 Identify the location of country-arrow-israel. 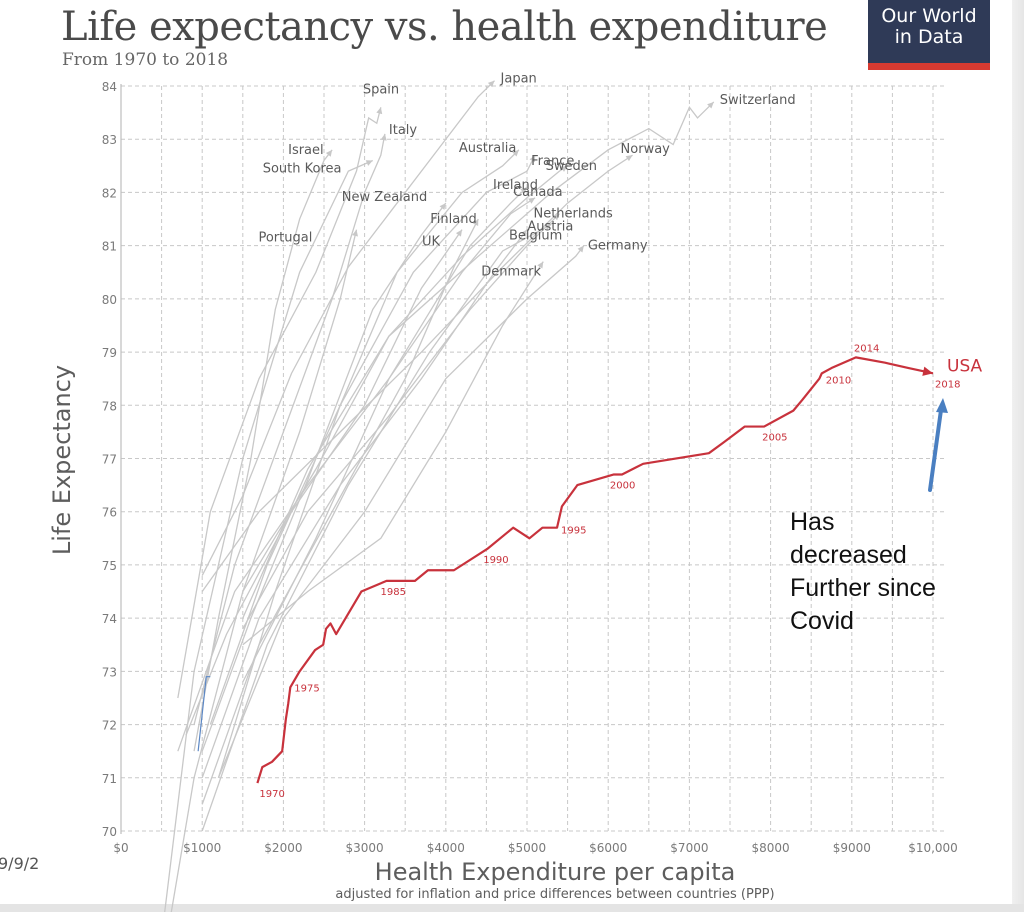
(329, 153).